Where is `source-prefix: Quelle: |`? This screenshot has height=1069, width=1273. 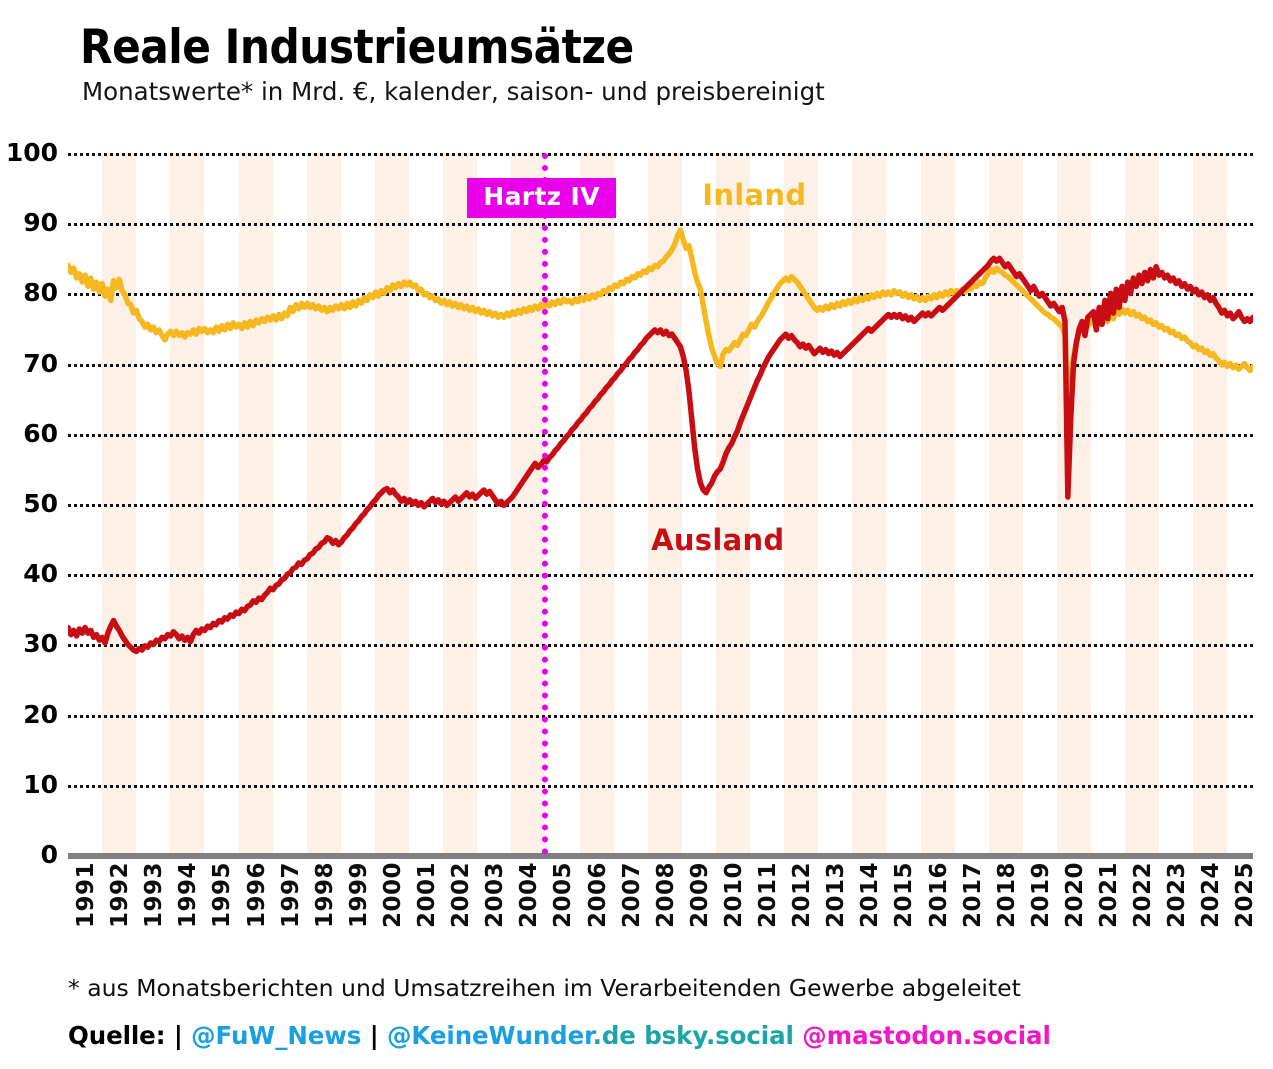 source-prefix: Quelle: | is located at coordinates (125, 1035).